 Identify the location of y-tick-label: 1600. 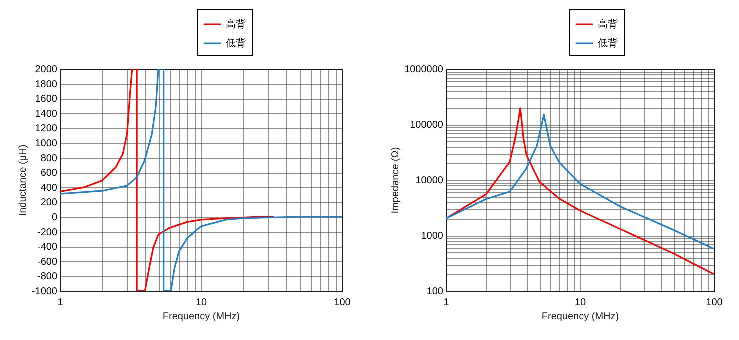
(46, 100).